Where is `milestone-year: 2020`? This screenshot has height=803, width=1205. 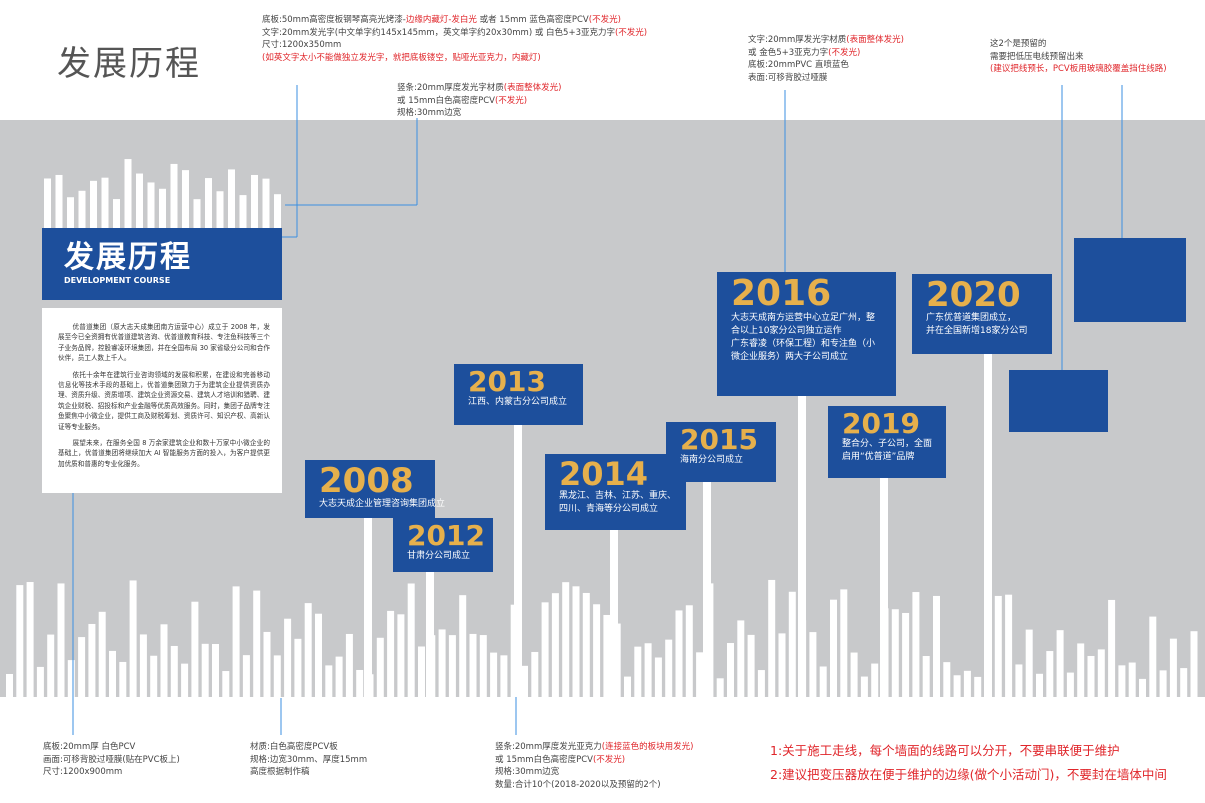
milestone-year: 2020 is located at coordinates (973, 295).